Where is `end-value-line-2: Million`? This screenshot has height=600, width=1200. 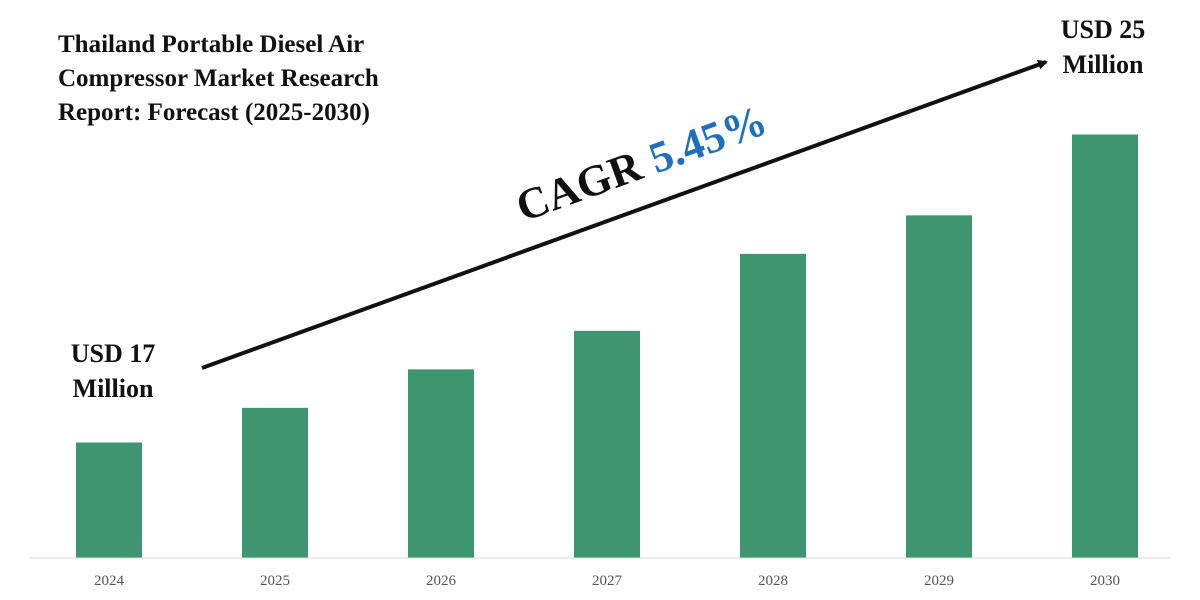 end-value-line-2: Million is located at coordinates (1103, 64).